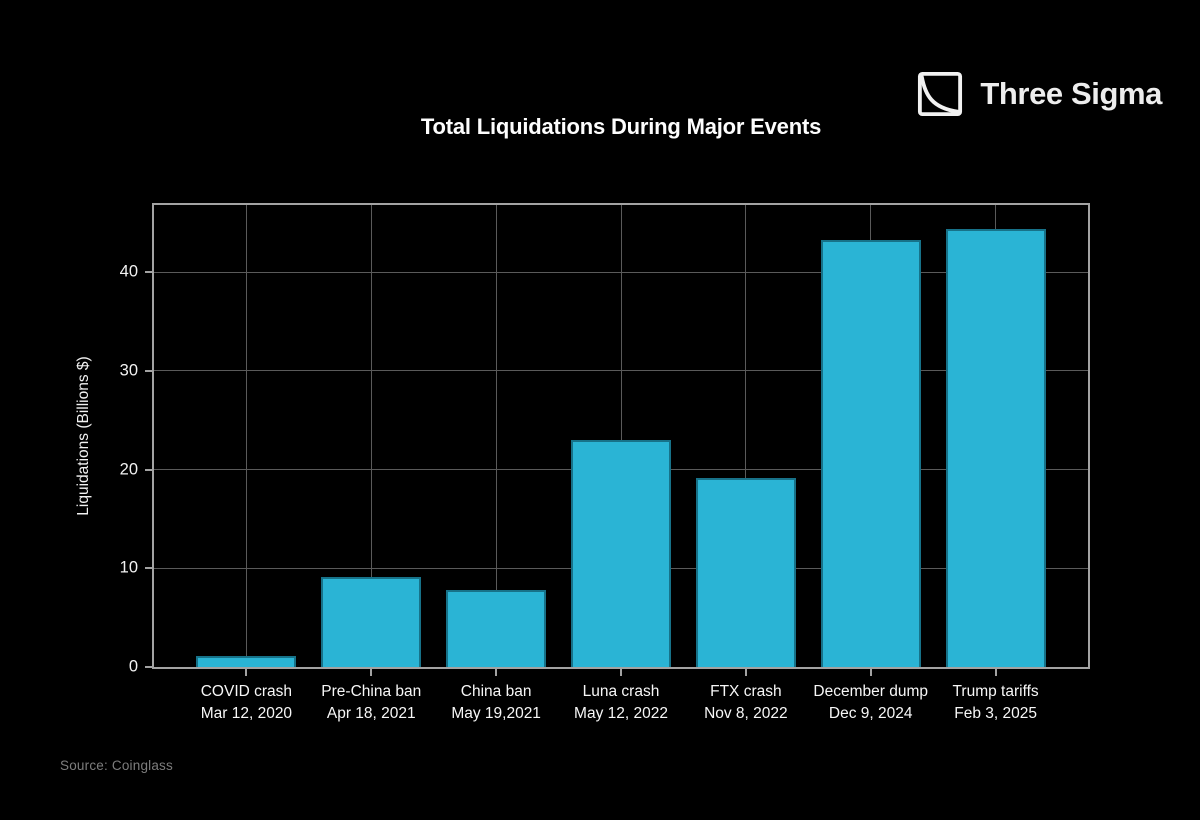 The height and width of the screenshot is (820, 1200). I want to click on x-tick-event-name: COVID crash, so click(246, 691).